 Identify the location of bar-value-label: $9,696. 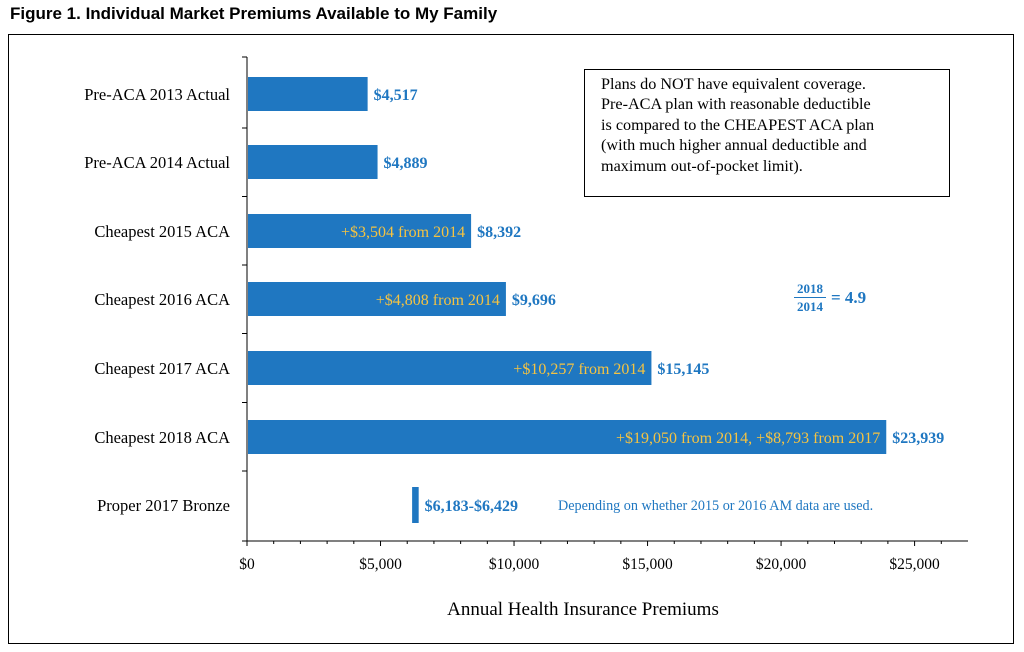
(534, 300).